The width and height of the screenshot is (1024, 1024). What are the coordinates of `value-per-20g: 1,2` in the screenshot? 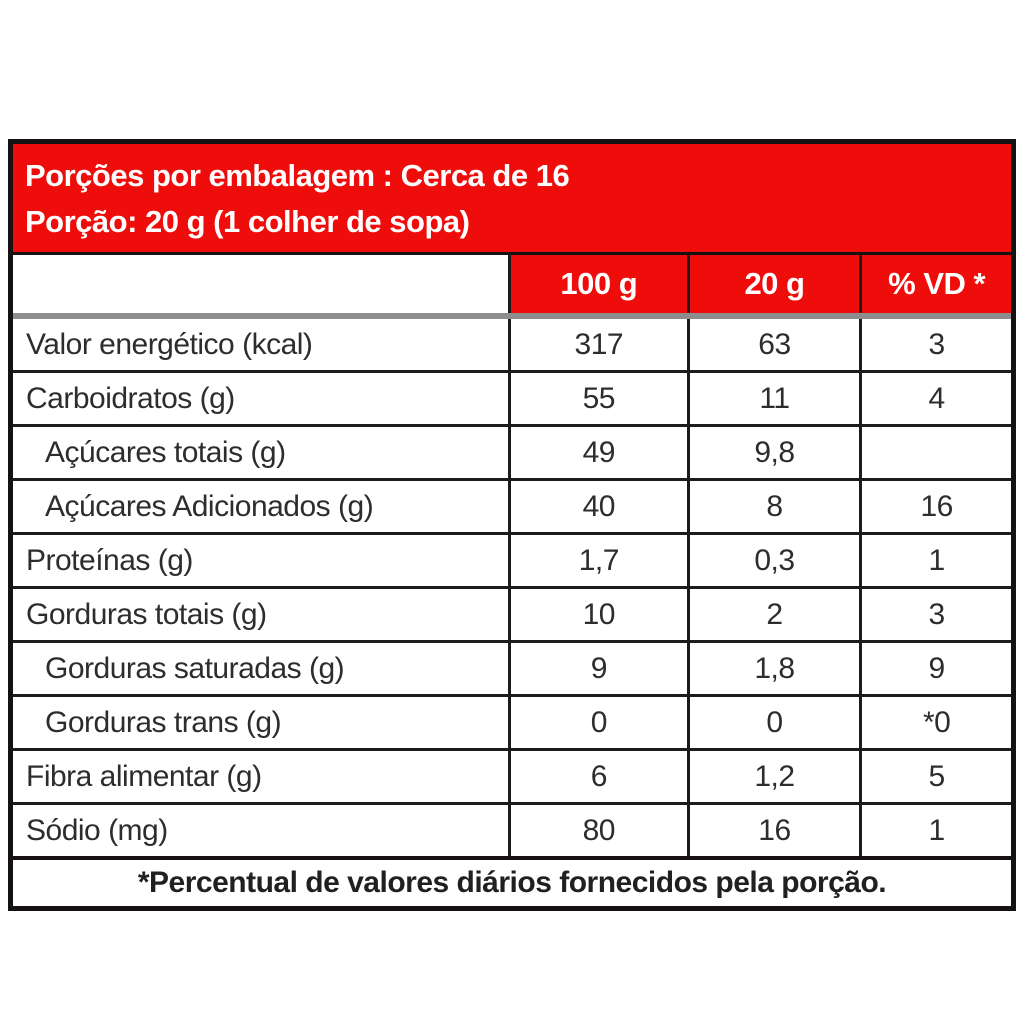 It's located at (773, 776).